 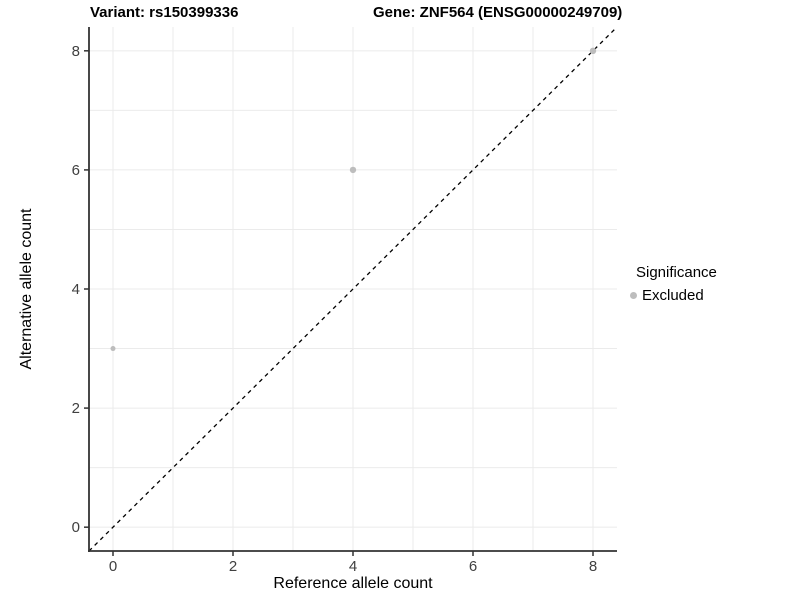 What do you see at coordinates (498, 12) in the screenshot?
I see `gene-title: Gene: ZNF564 (ENSG00000249709)` at bounding box center [498, 12].